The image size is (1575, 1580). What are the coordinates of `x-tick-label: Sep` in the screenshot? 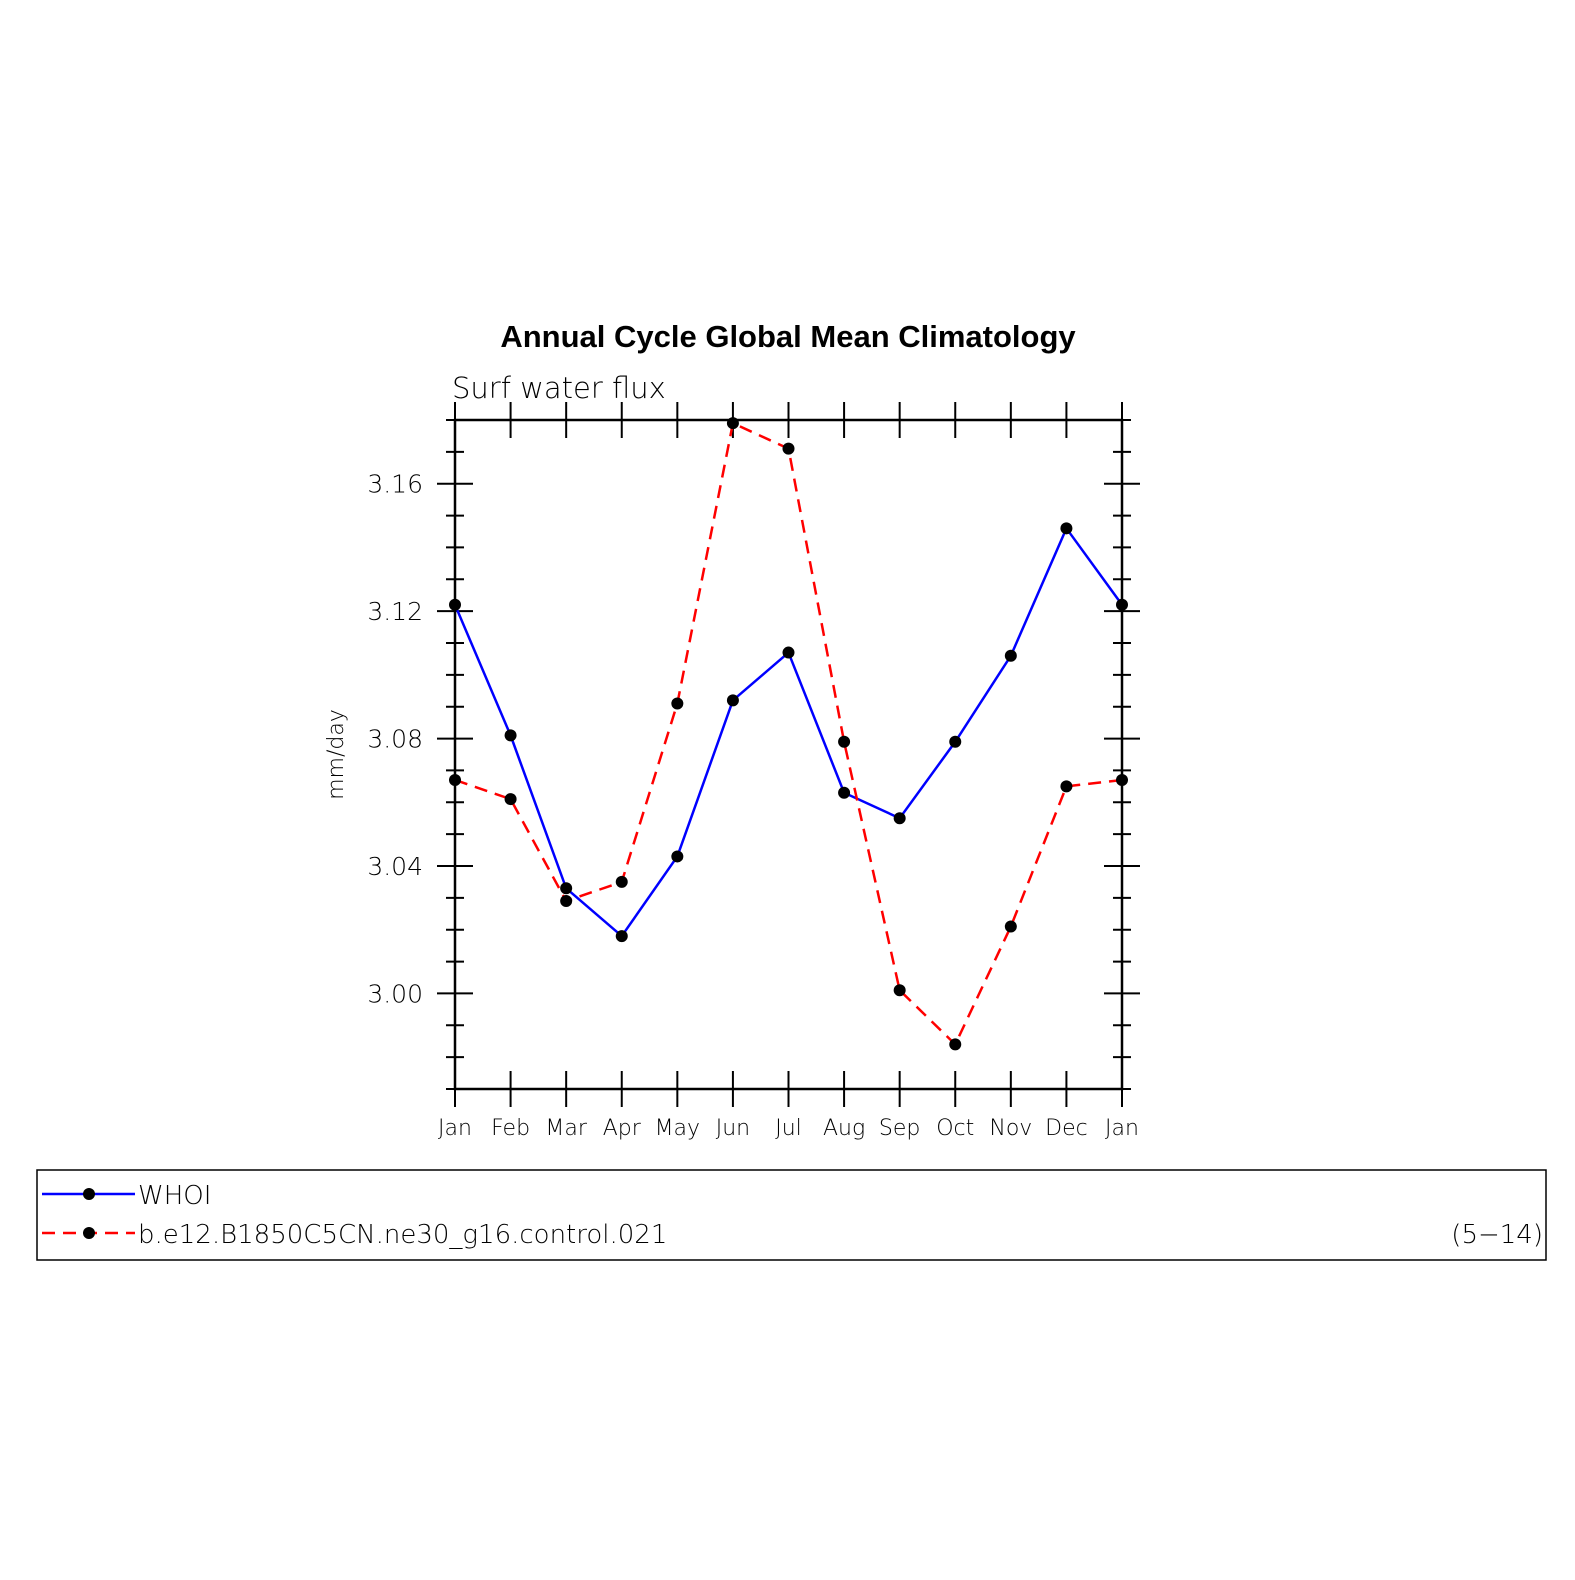 It's located at (899, 1128).